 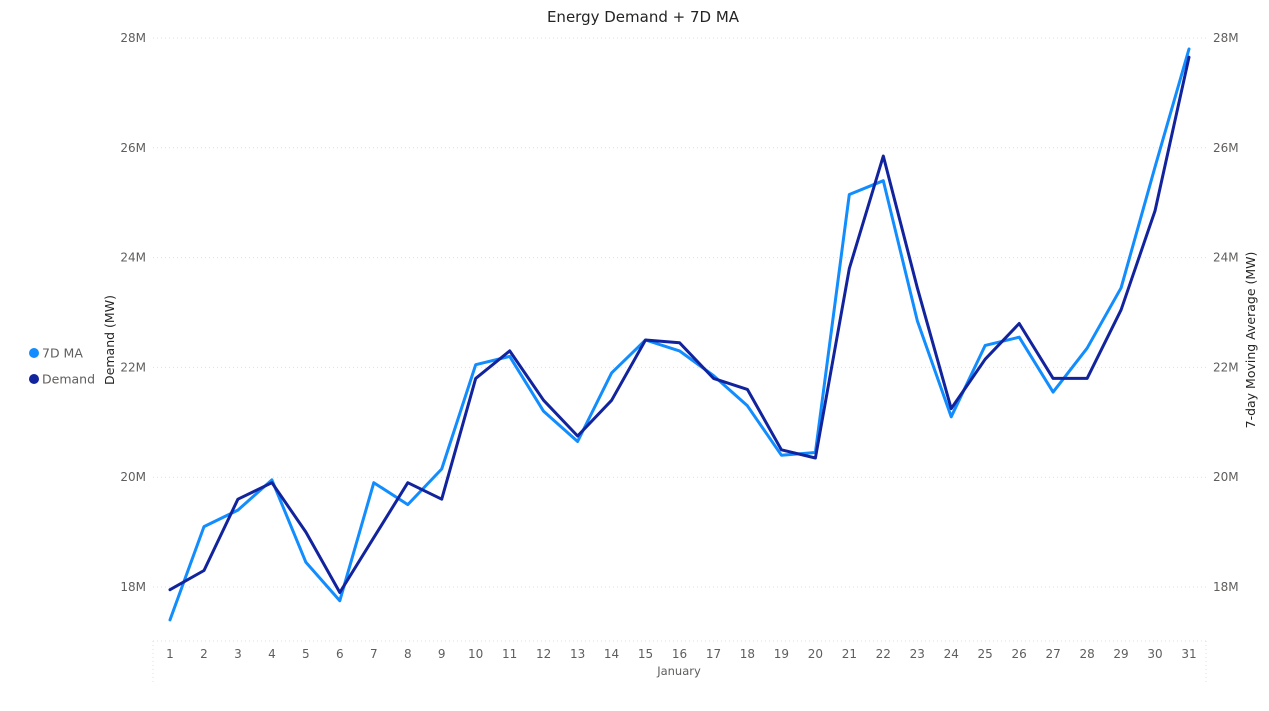 What do you see at coordinates (643, 17) in the screenshot?
I see `chart-title: Energy Demand + 7D MA` at bounding box center [643, 17].